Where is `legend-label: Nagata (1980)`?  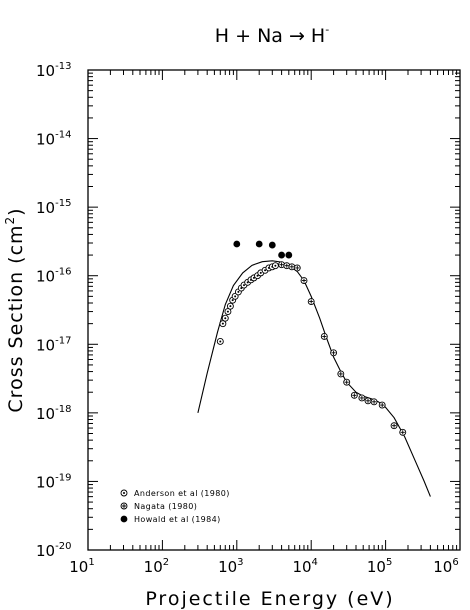
legend-label: Nagata (1980) is located at coordinates (165, 506).